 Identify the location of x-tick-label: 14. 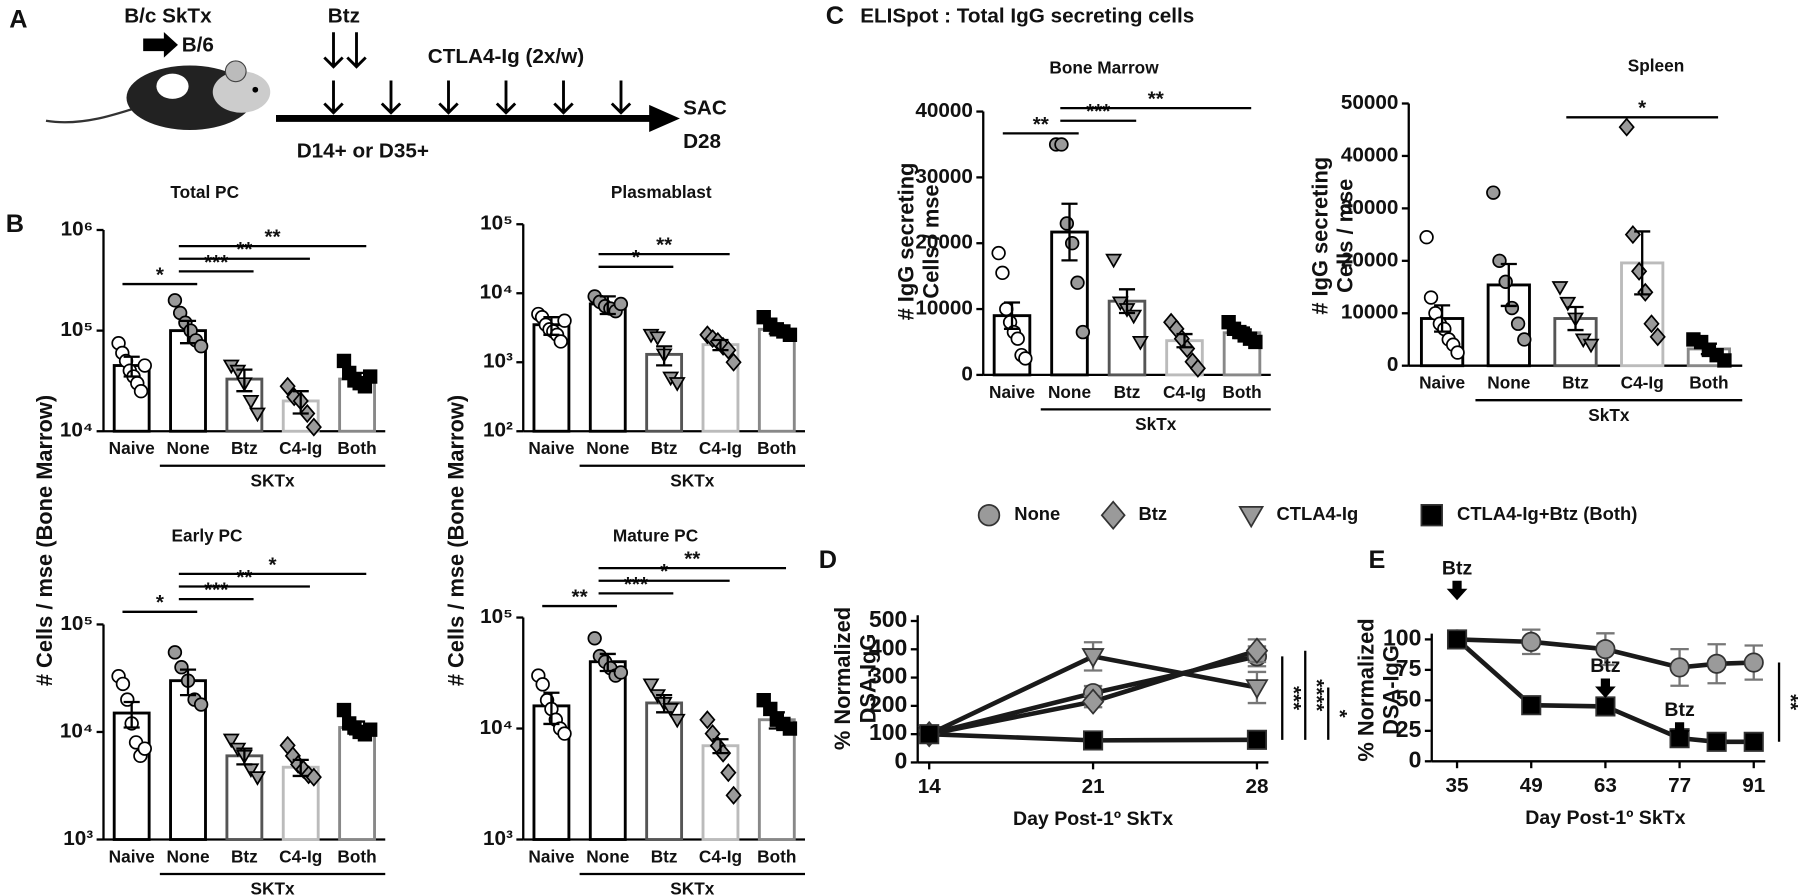
(930, 786).